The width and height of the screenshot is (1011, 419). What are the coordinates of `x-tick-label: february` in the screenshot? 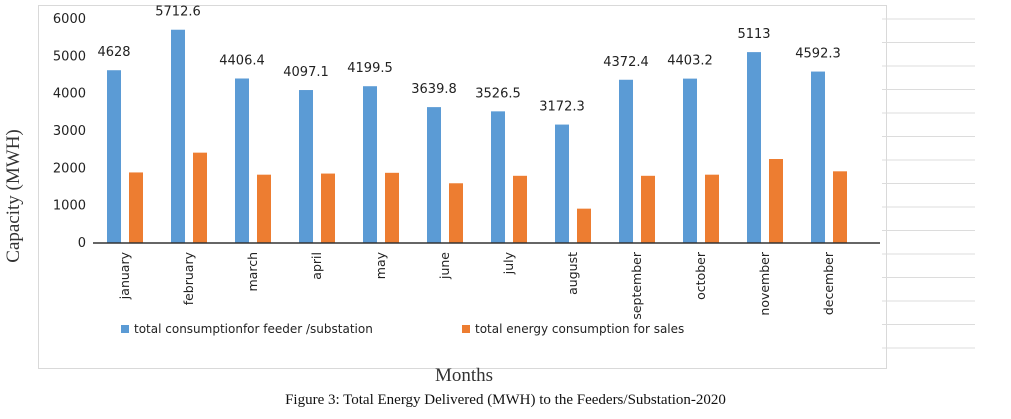 It's located at (188, 278).